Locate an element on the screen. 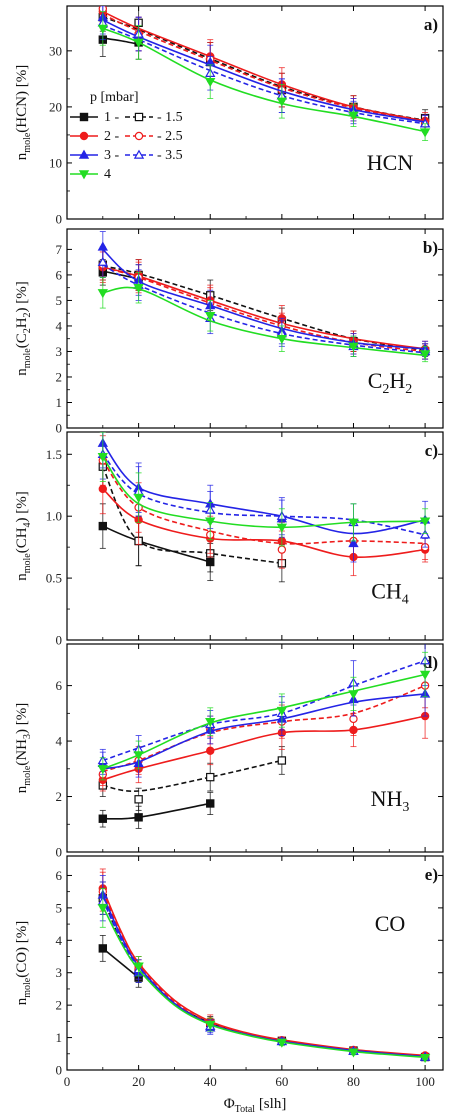 The image size is (457, 1117). legend-label: 4 is located at coordinates (107, 174).